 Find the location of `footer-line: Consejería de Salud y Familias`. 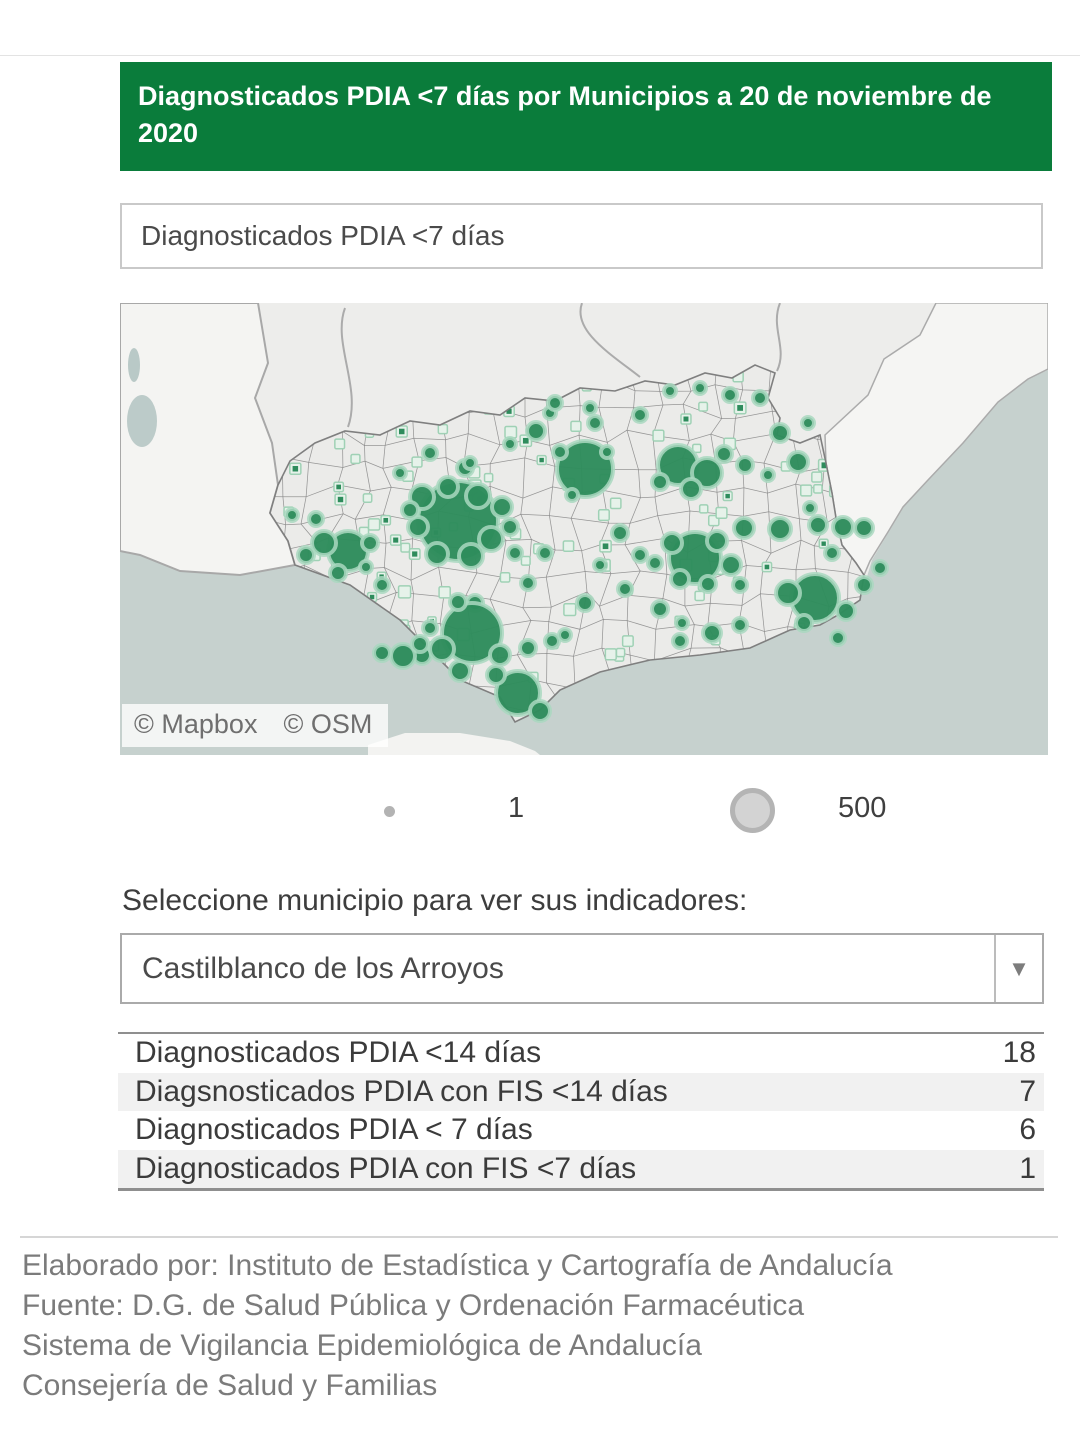

footer-line: Consejería de Salud y Familias is located at coordinates (230, 1385).